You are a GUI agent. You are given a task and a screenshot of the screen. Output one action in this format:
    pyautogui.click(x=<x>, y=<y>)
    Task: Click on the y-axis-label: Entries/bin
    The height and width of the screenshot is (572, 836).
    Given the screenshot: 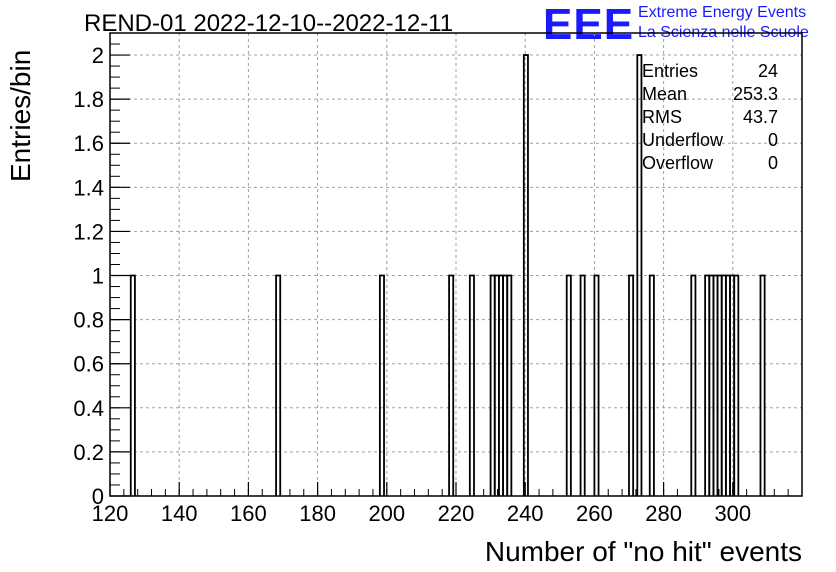 What is the action you would take?
    pyautogui.click(x=20, y=115)
    